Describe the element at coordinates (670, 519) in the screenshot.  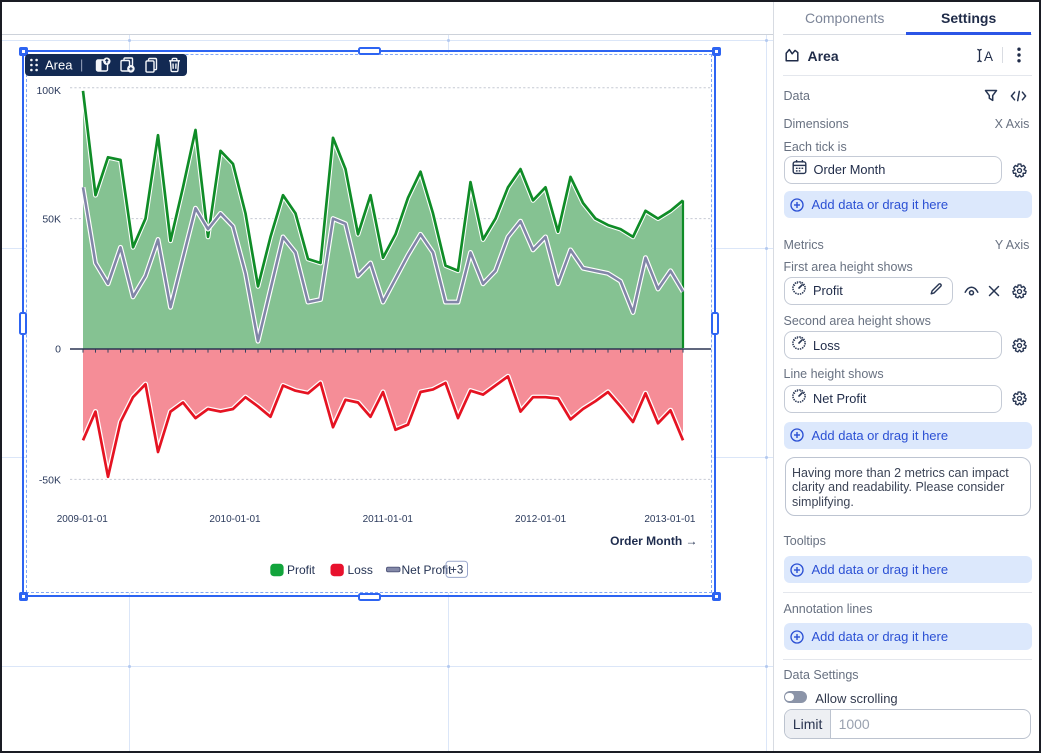
I see `svg-text: 2013-01-01` at that location.